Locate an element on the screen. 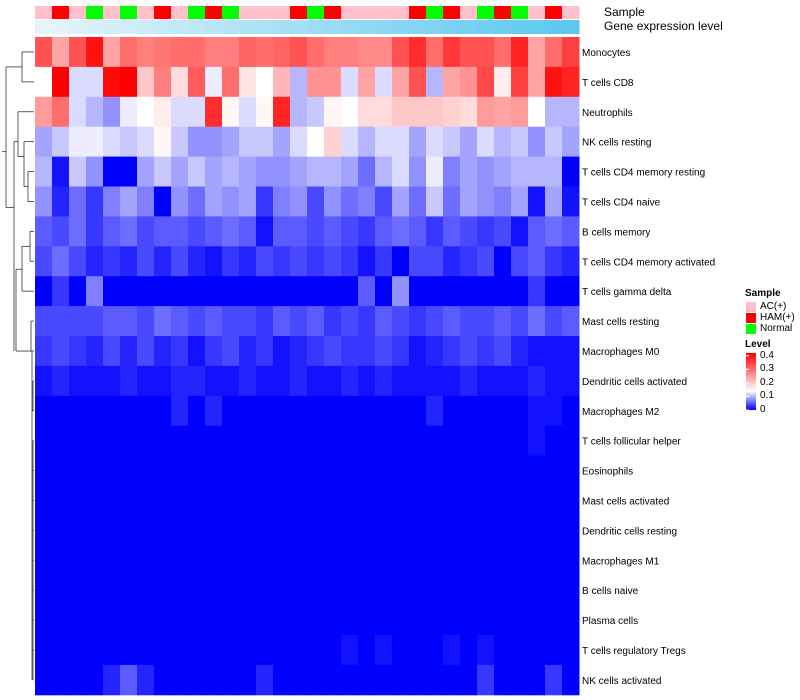 The width and height of the screenshot is (800, 700). sample-annotation-label: Sample is located at coordinates (624, 12).